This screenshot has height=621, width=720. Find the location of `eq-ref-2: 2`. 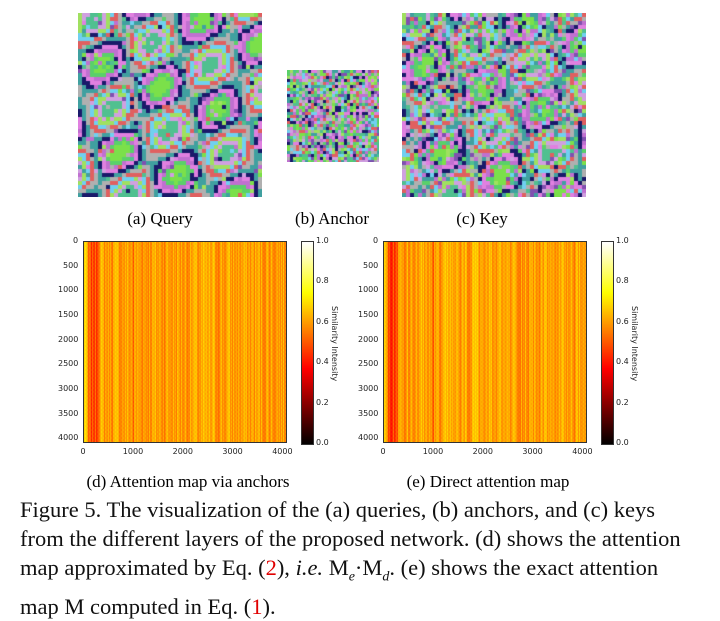

eq-ref-2: 2 is located at coordinates (271, 567).